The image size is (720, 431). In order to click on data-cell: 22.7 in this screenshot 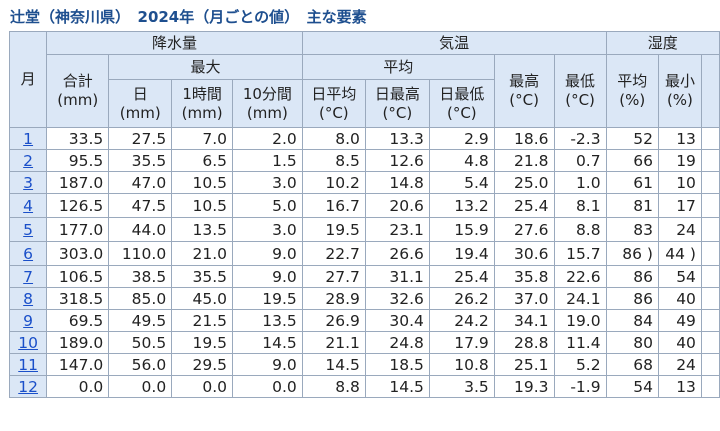, I will do `click(333, 253)`.